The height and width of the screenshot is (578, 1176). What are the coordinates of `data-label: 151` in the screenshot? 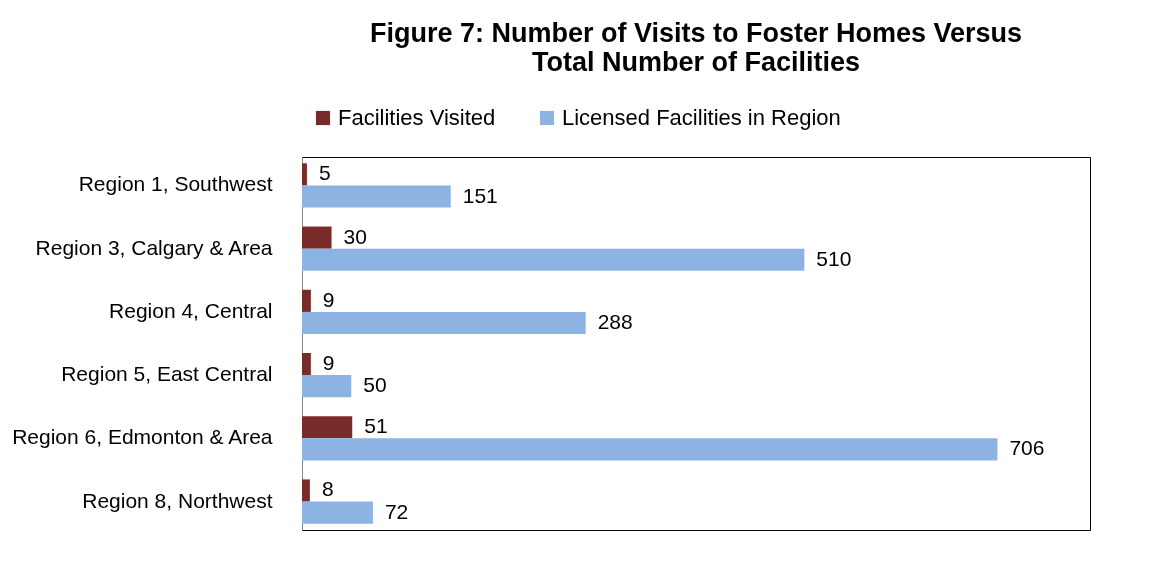 It's located at (480, 195).